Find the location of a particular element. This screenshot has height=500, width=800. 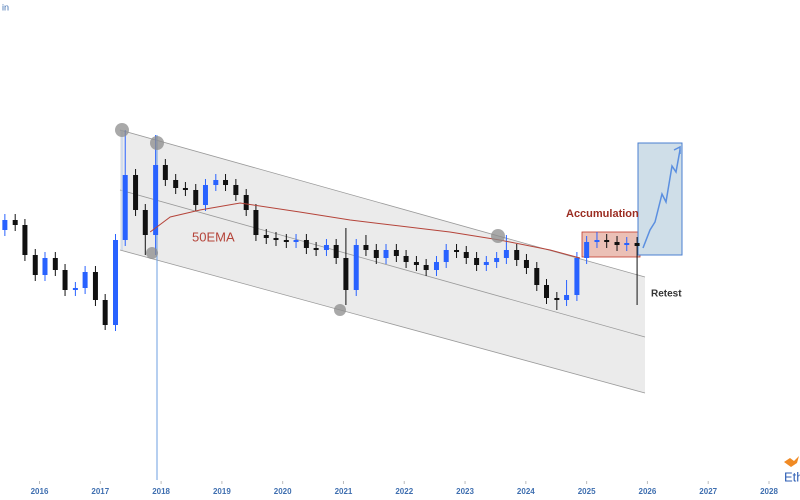

annotation: Retest is located at coordinates (666, 294).